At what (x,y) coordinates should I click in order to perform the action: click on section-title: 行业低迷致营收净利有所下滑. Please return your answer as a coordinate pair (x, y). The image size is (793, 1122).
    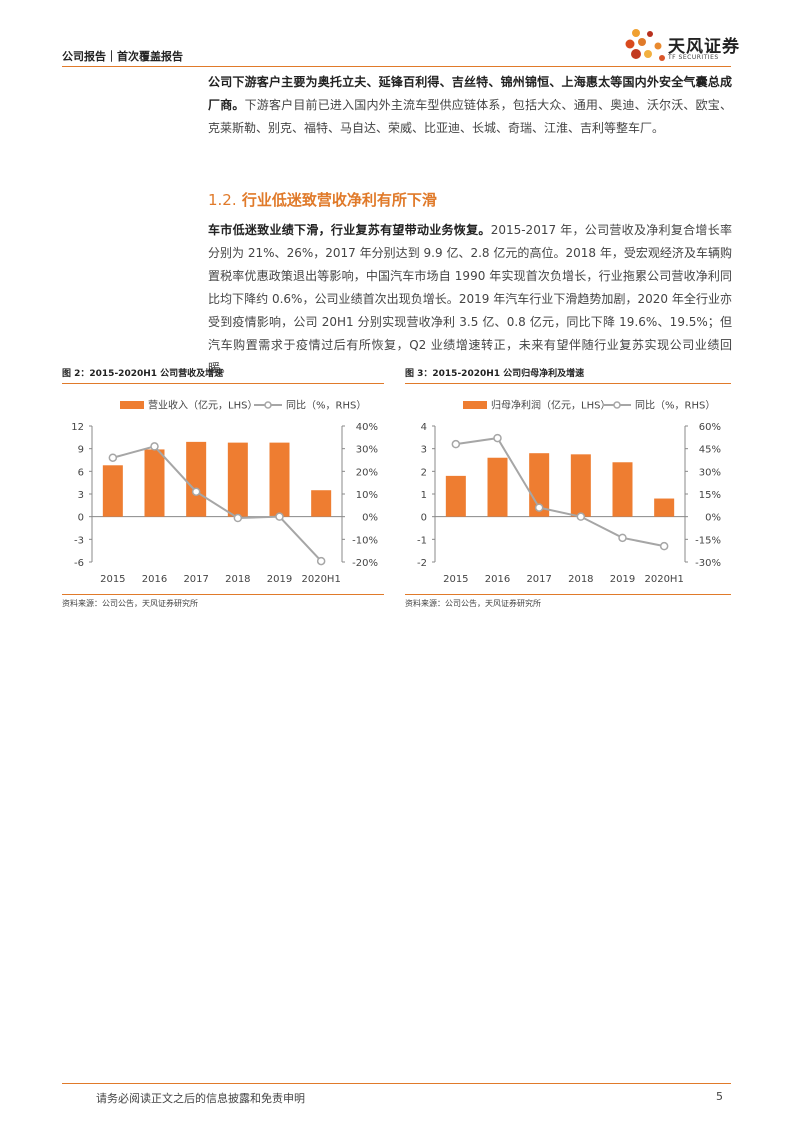
    Looking at the image, I should click on (339, 200).